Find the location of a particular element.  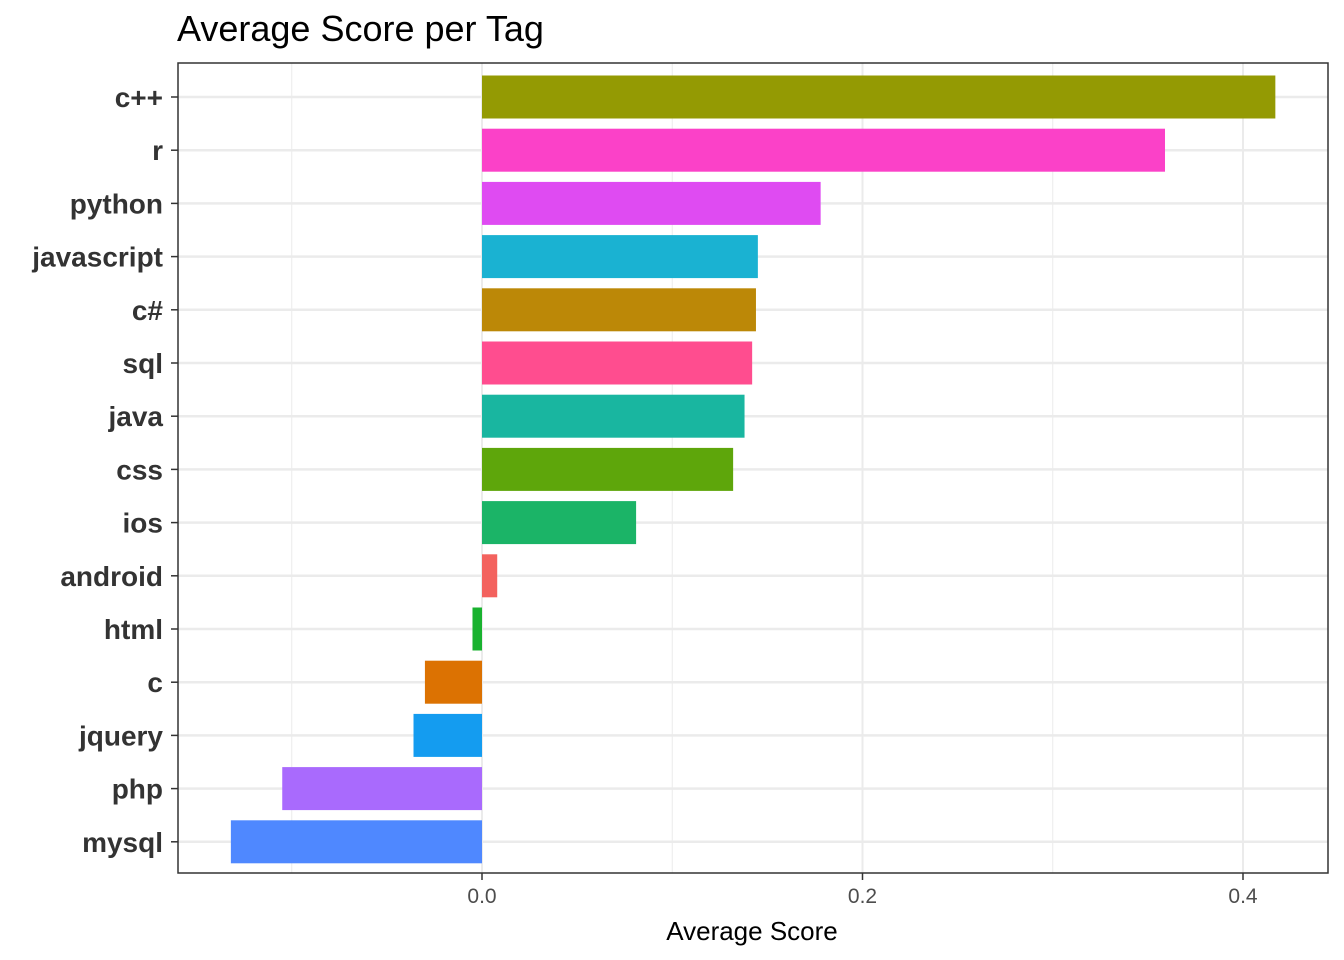

bar-r is located at coordinates (823, 150).